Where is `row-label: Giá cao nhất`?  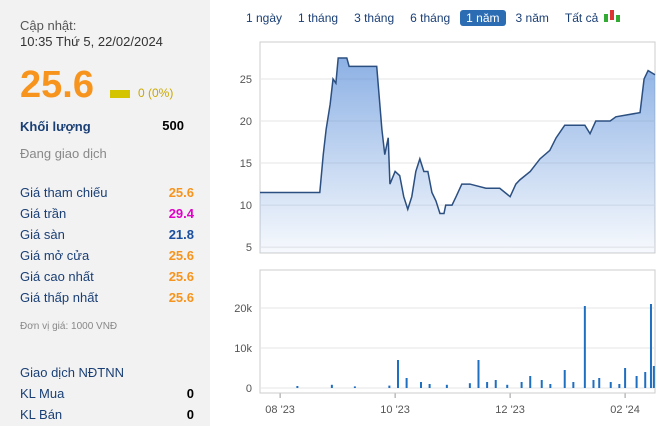 row-label: Giá cao nhất is located at coordinates (57, 276).